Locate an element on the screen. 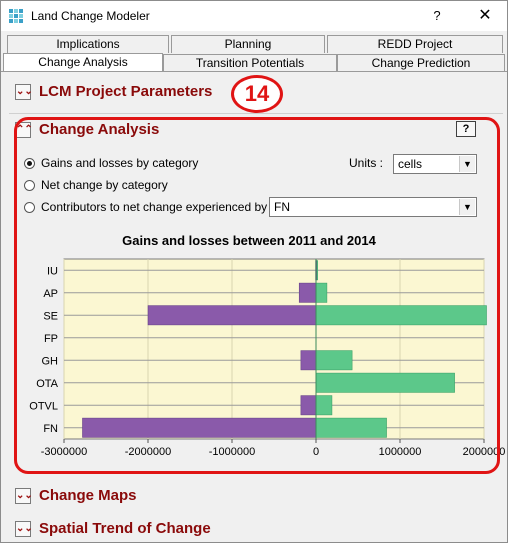 Image resolution: width=508 pixels, height=544 pixels. annotation-badge: 14 is located at coordinates (257, 94).